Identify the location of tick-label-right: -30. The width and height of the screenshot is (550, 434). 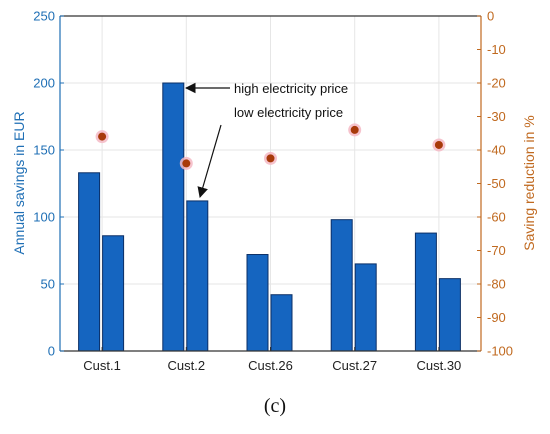
(496, 116).